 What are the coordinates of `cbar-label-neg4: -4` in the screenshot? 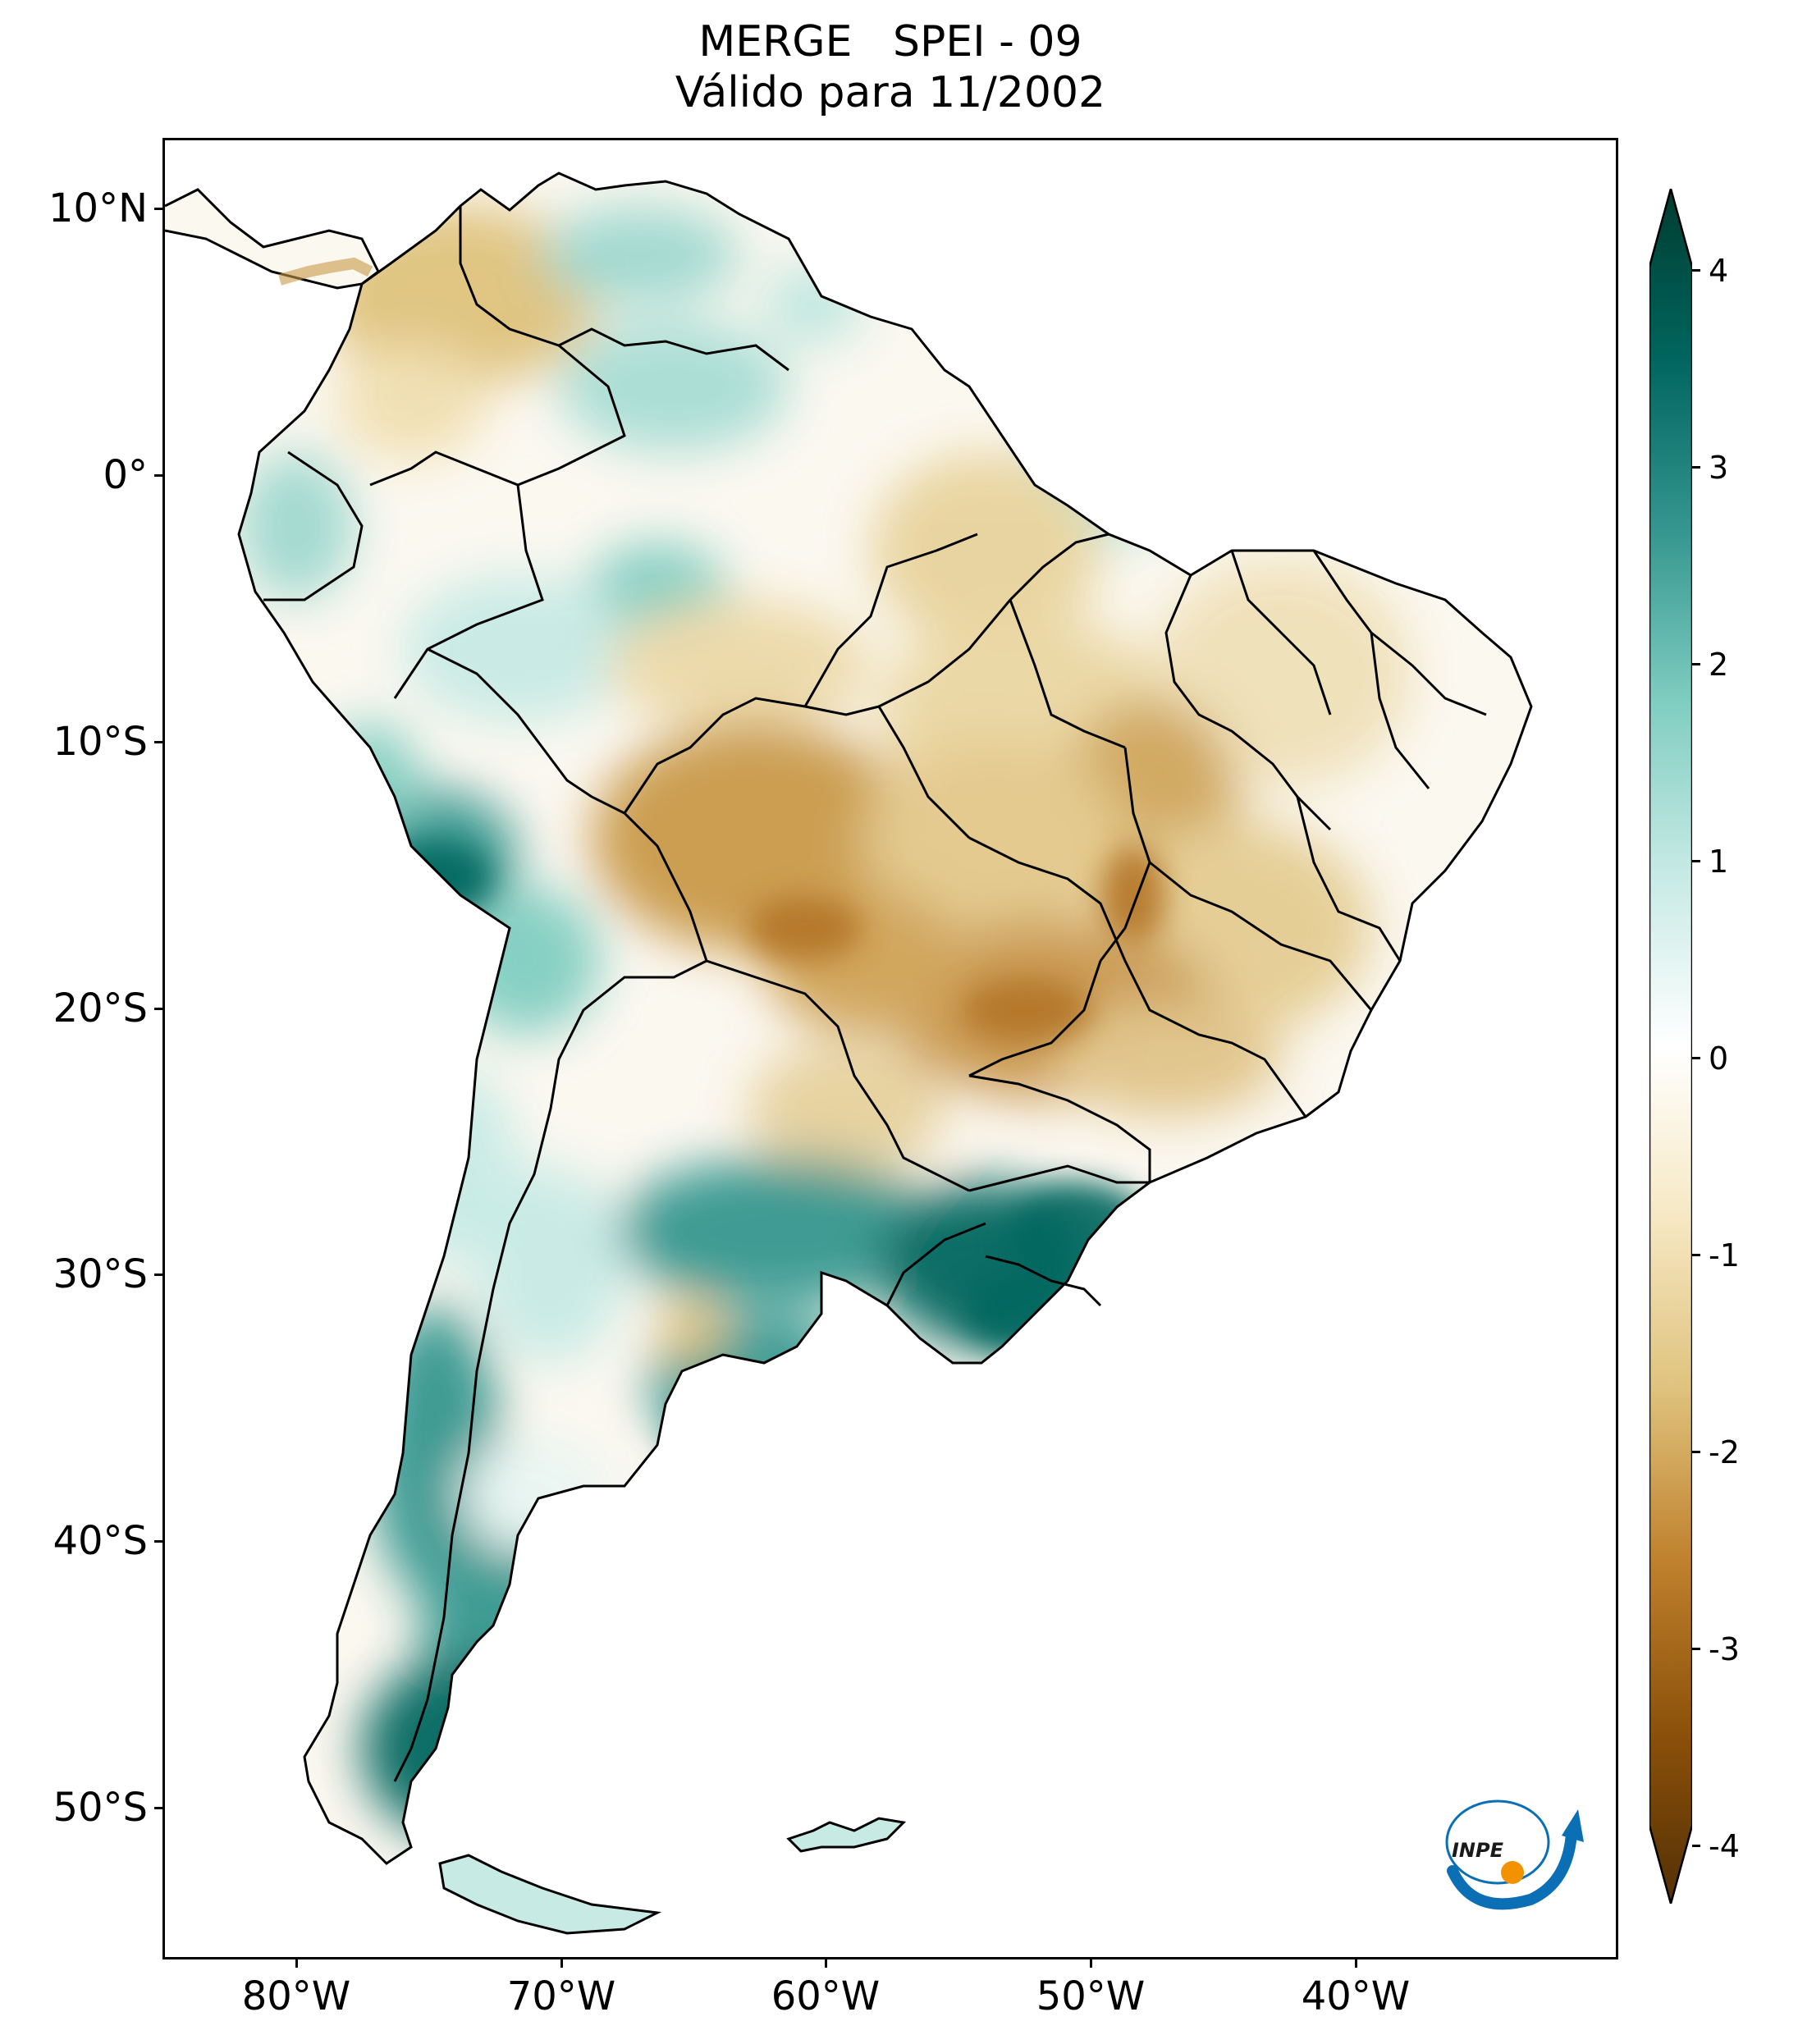 It's located at (1724, 1846).